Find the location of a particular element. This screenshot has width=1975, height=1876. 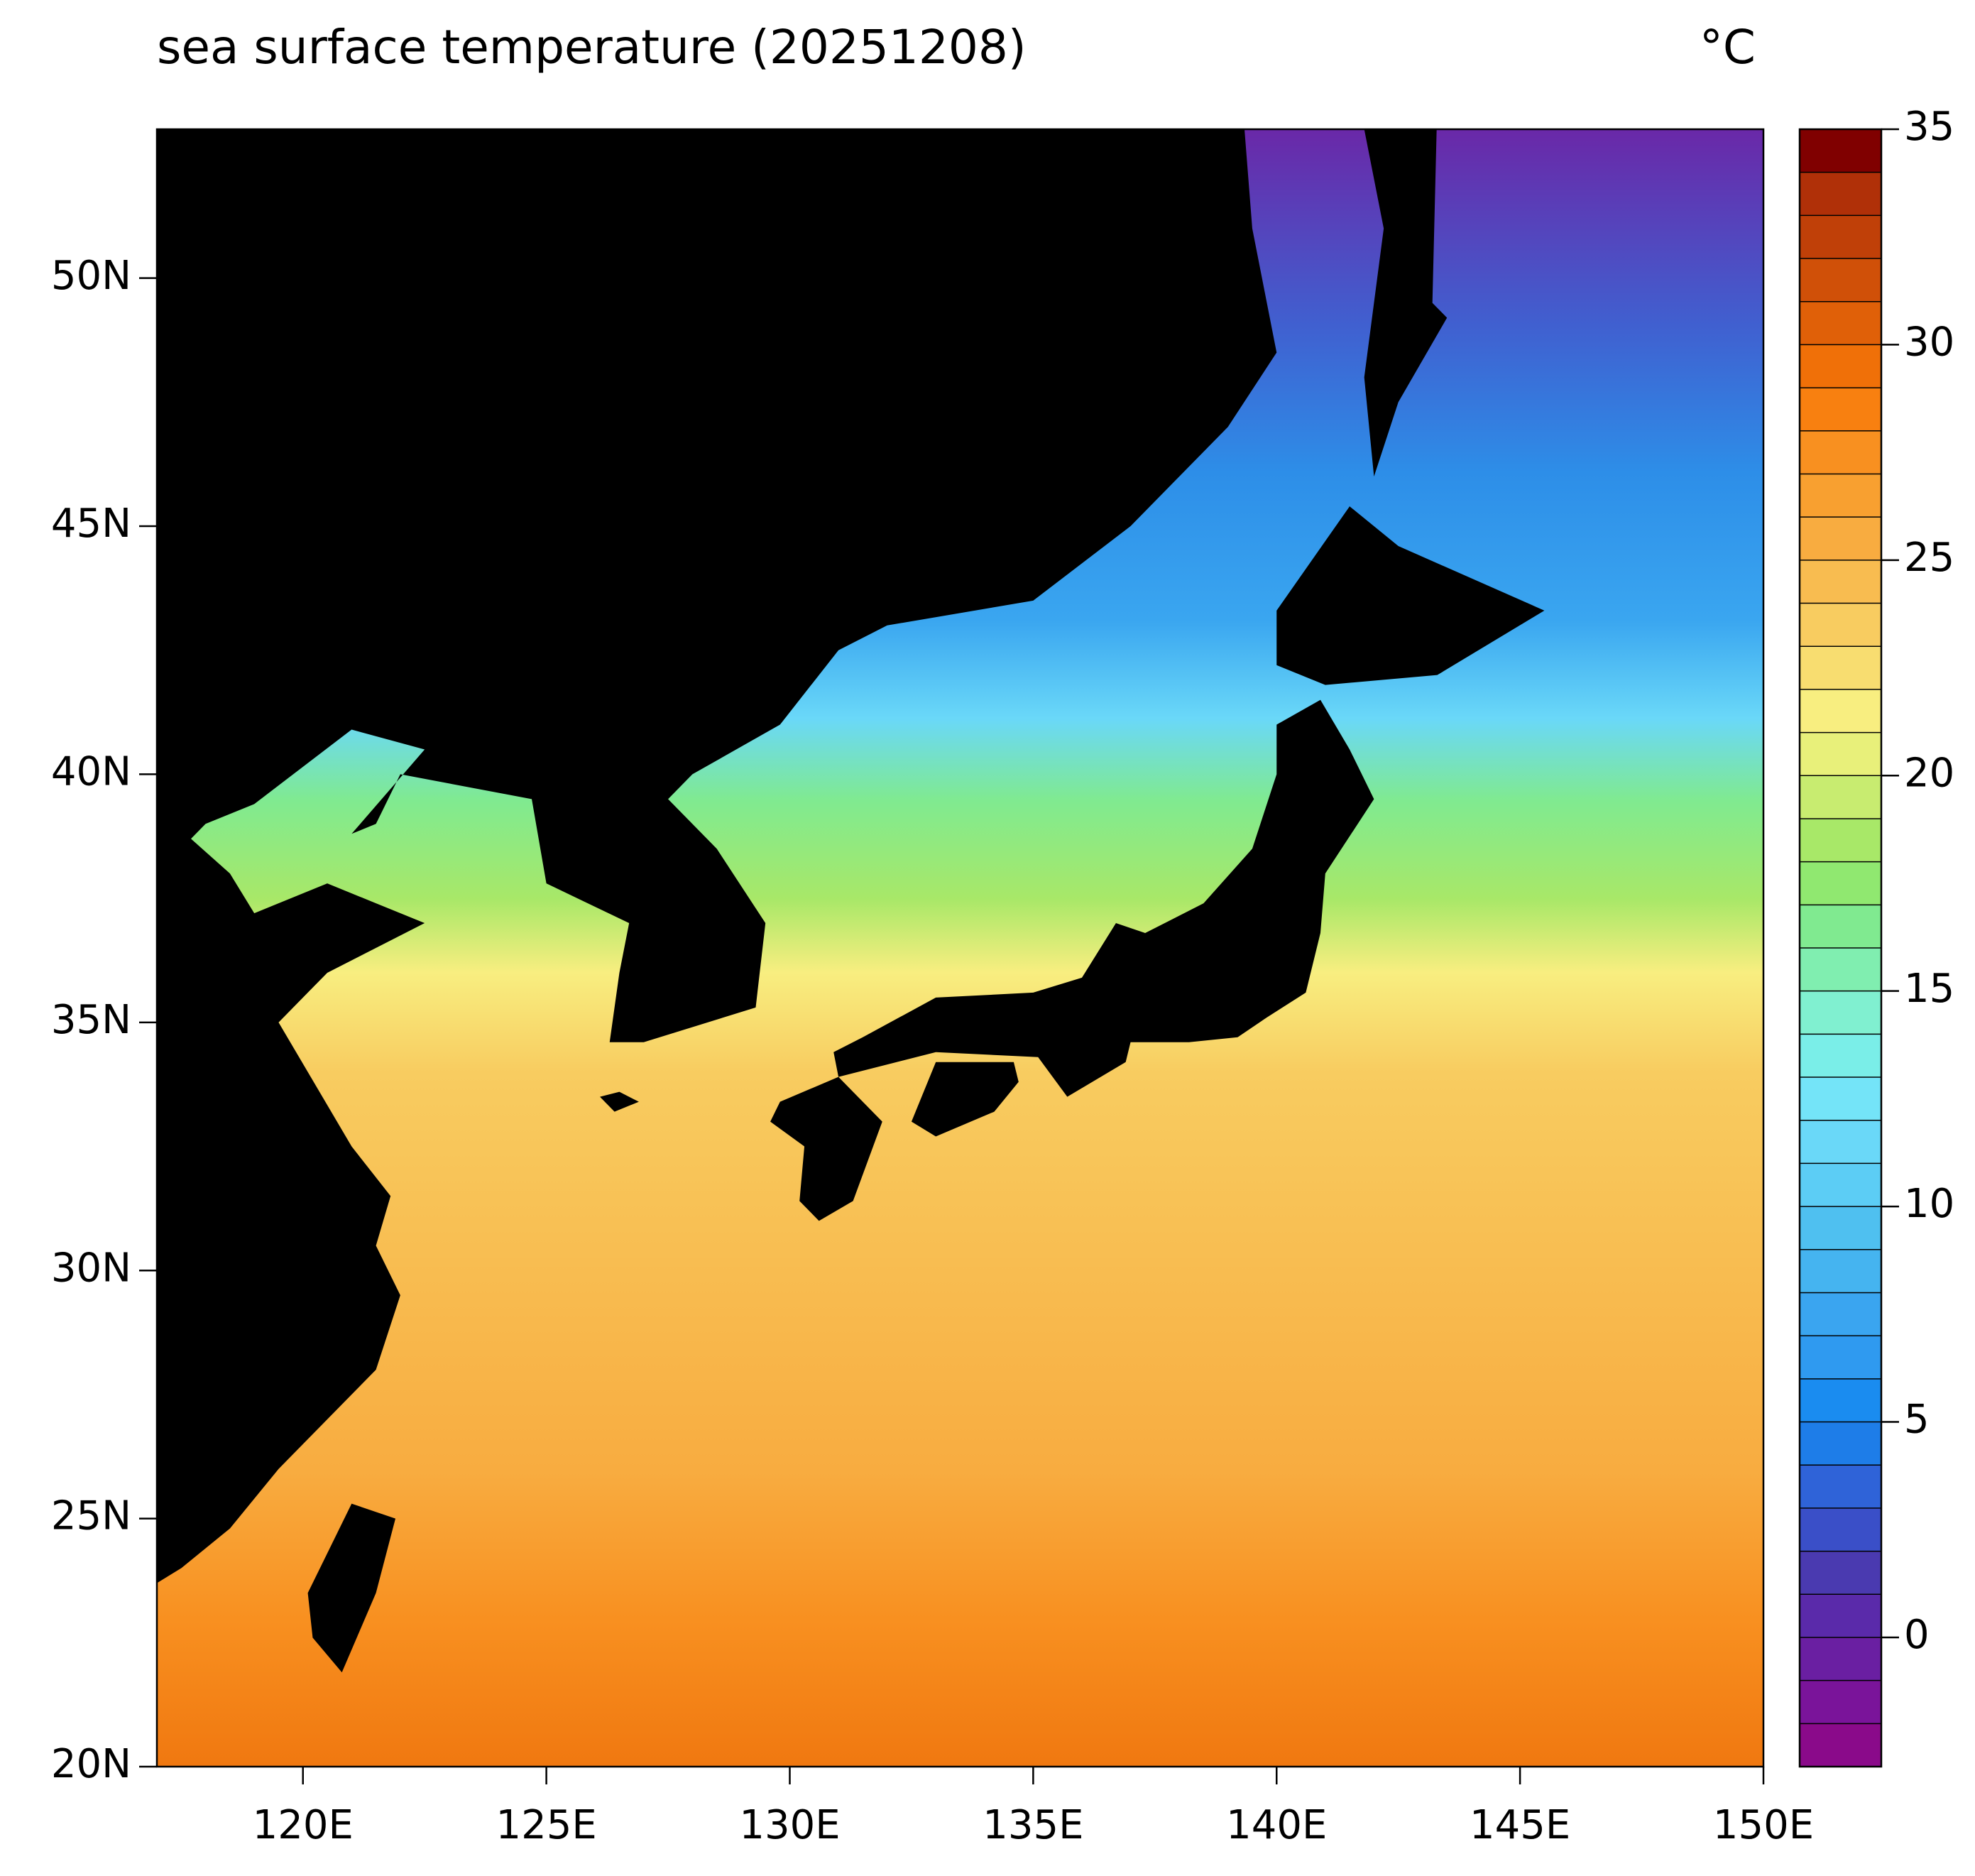

x-tick-label: 145E is located at coordinates (1520, 1825).